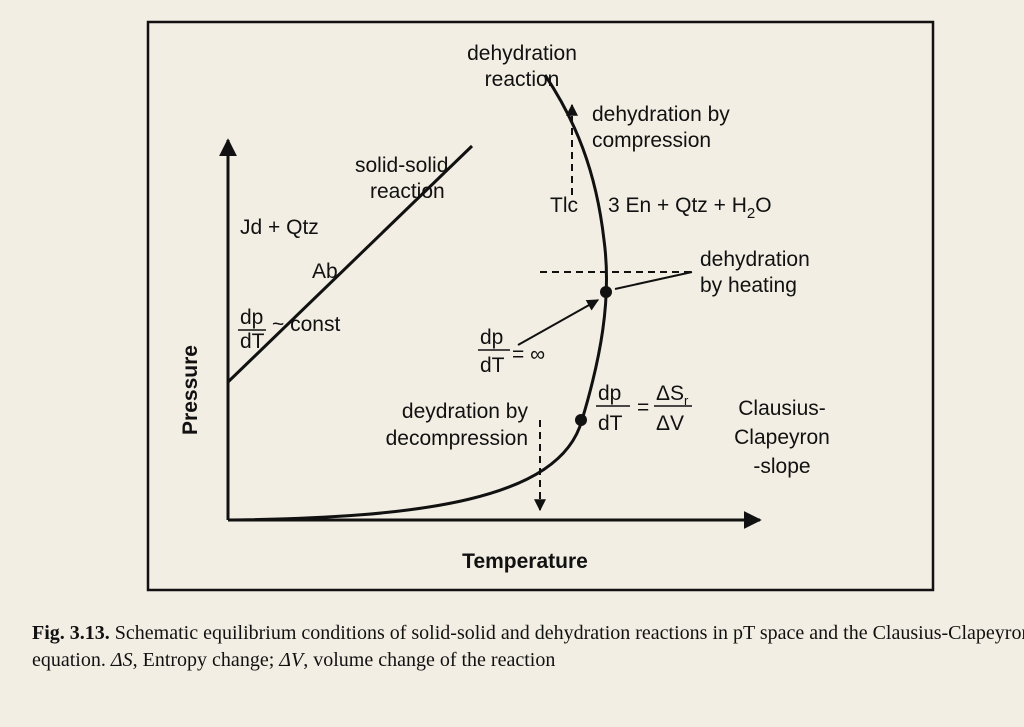 The image size is (1024, 727). I want to click on label: decompression, so click(457, 438).